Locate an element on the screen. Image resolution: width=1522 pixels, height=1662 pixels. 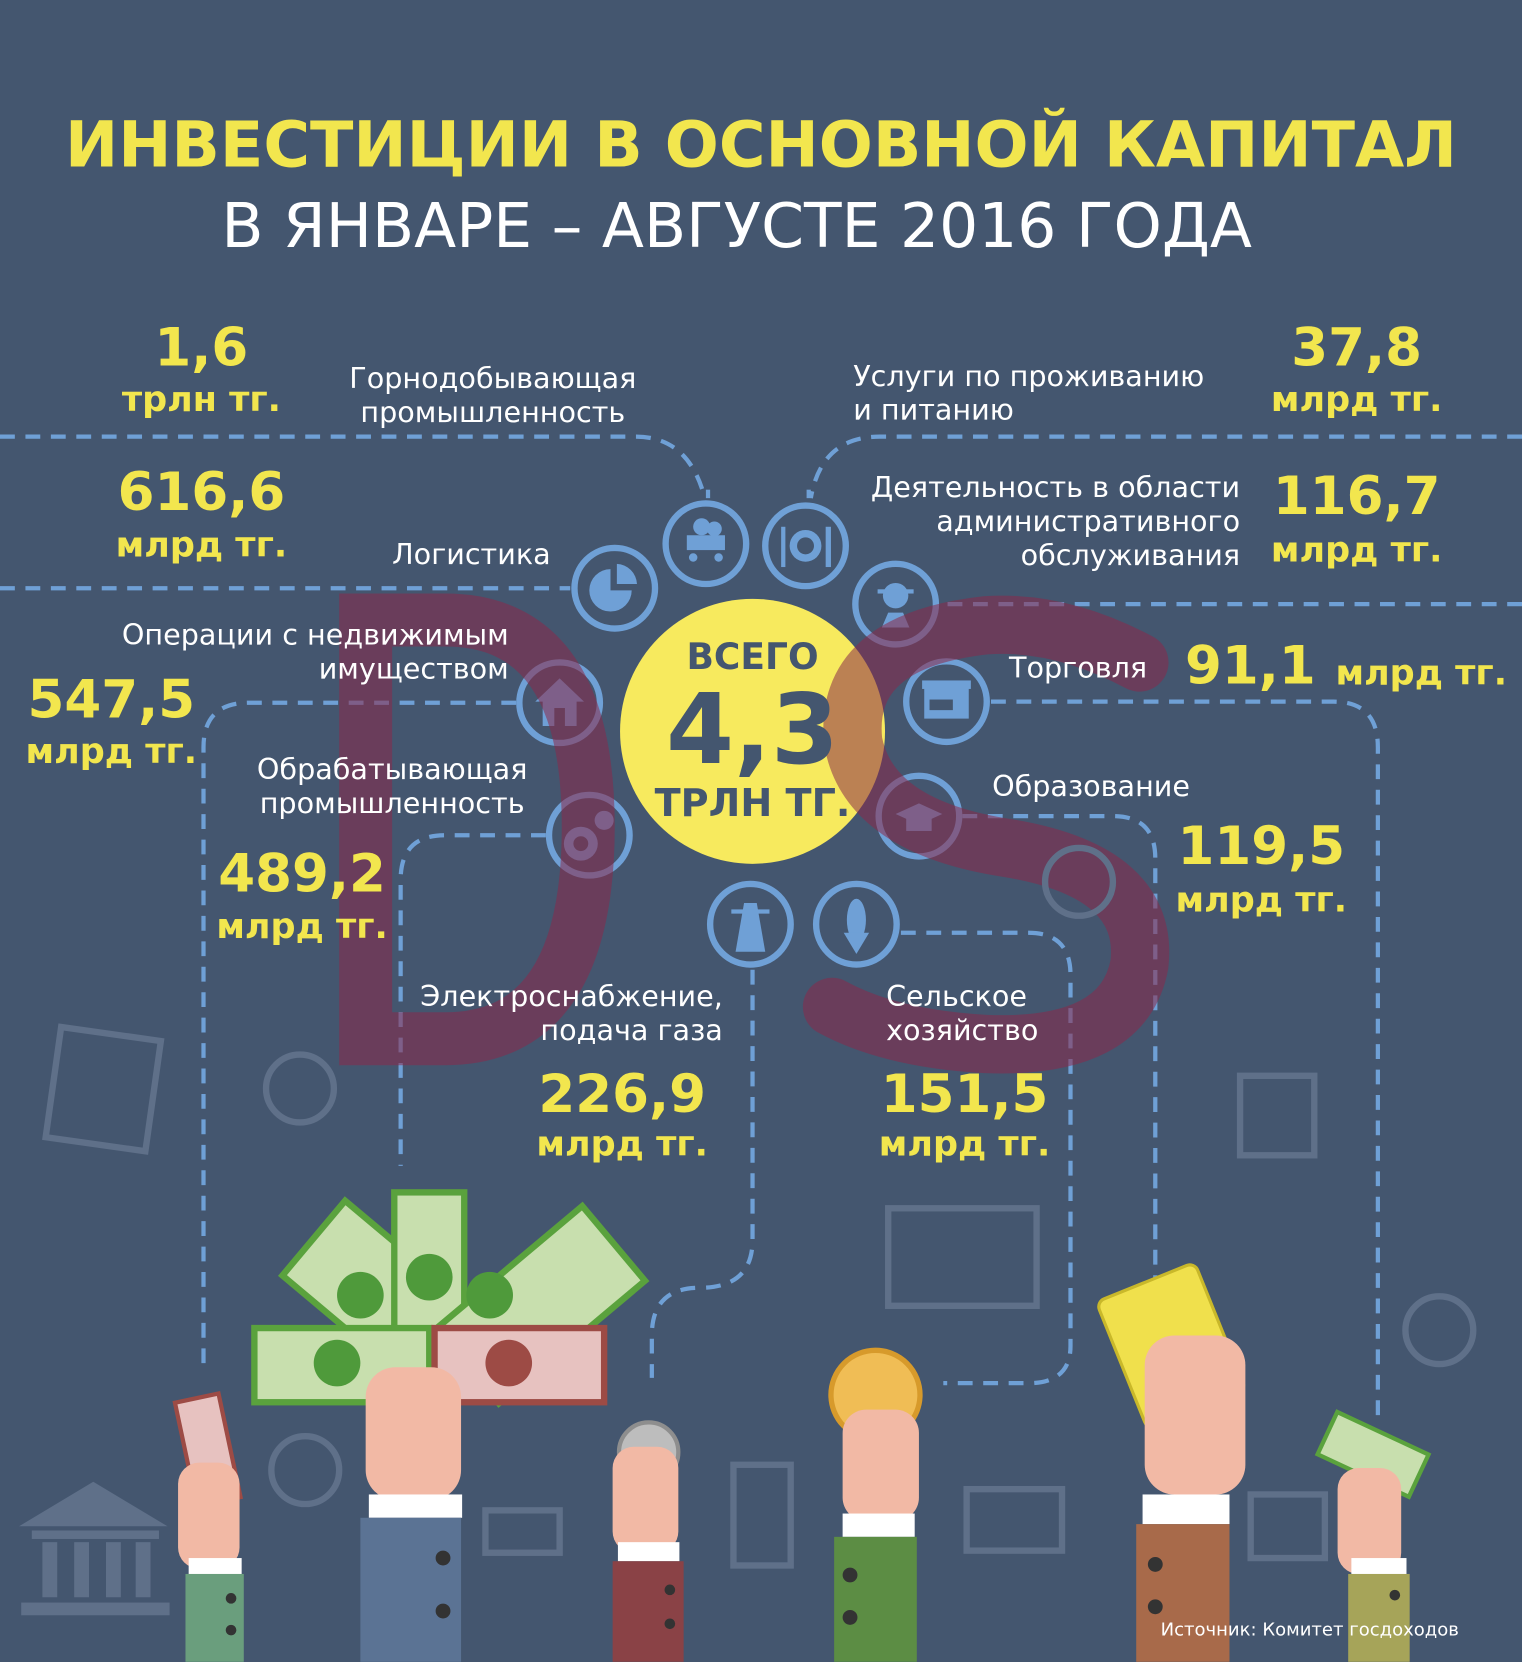
trade-value: 91,1 is located at coordinates (1250, 665).